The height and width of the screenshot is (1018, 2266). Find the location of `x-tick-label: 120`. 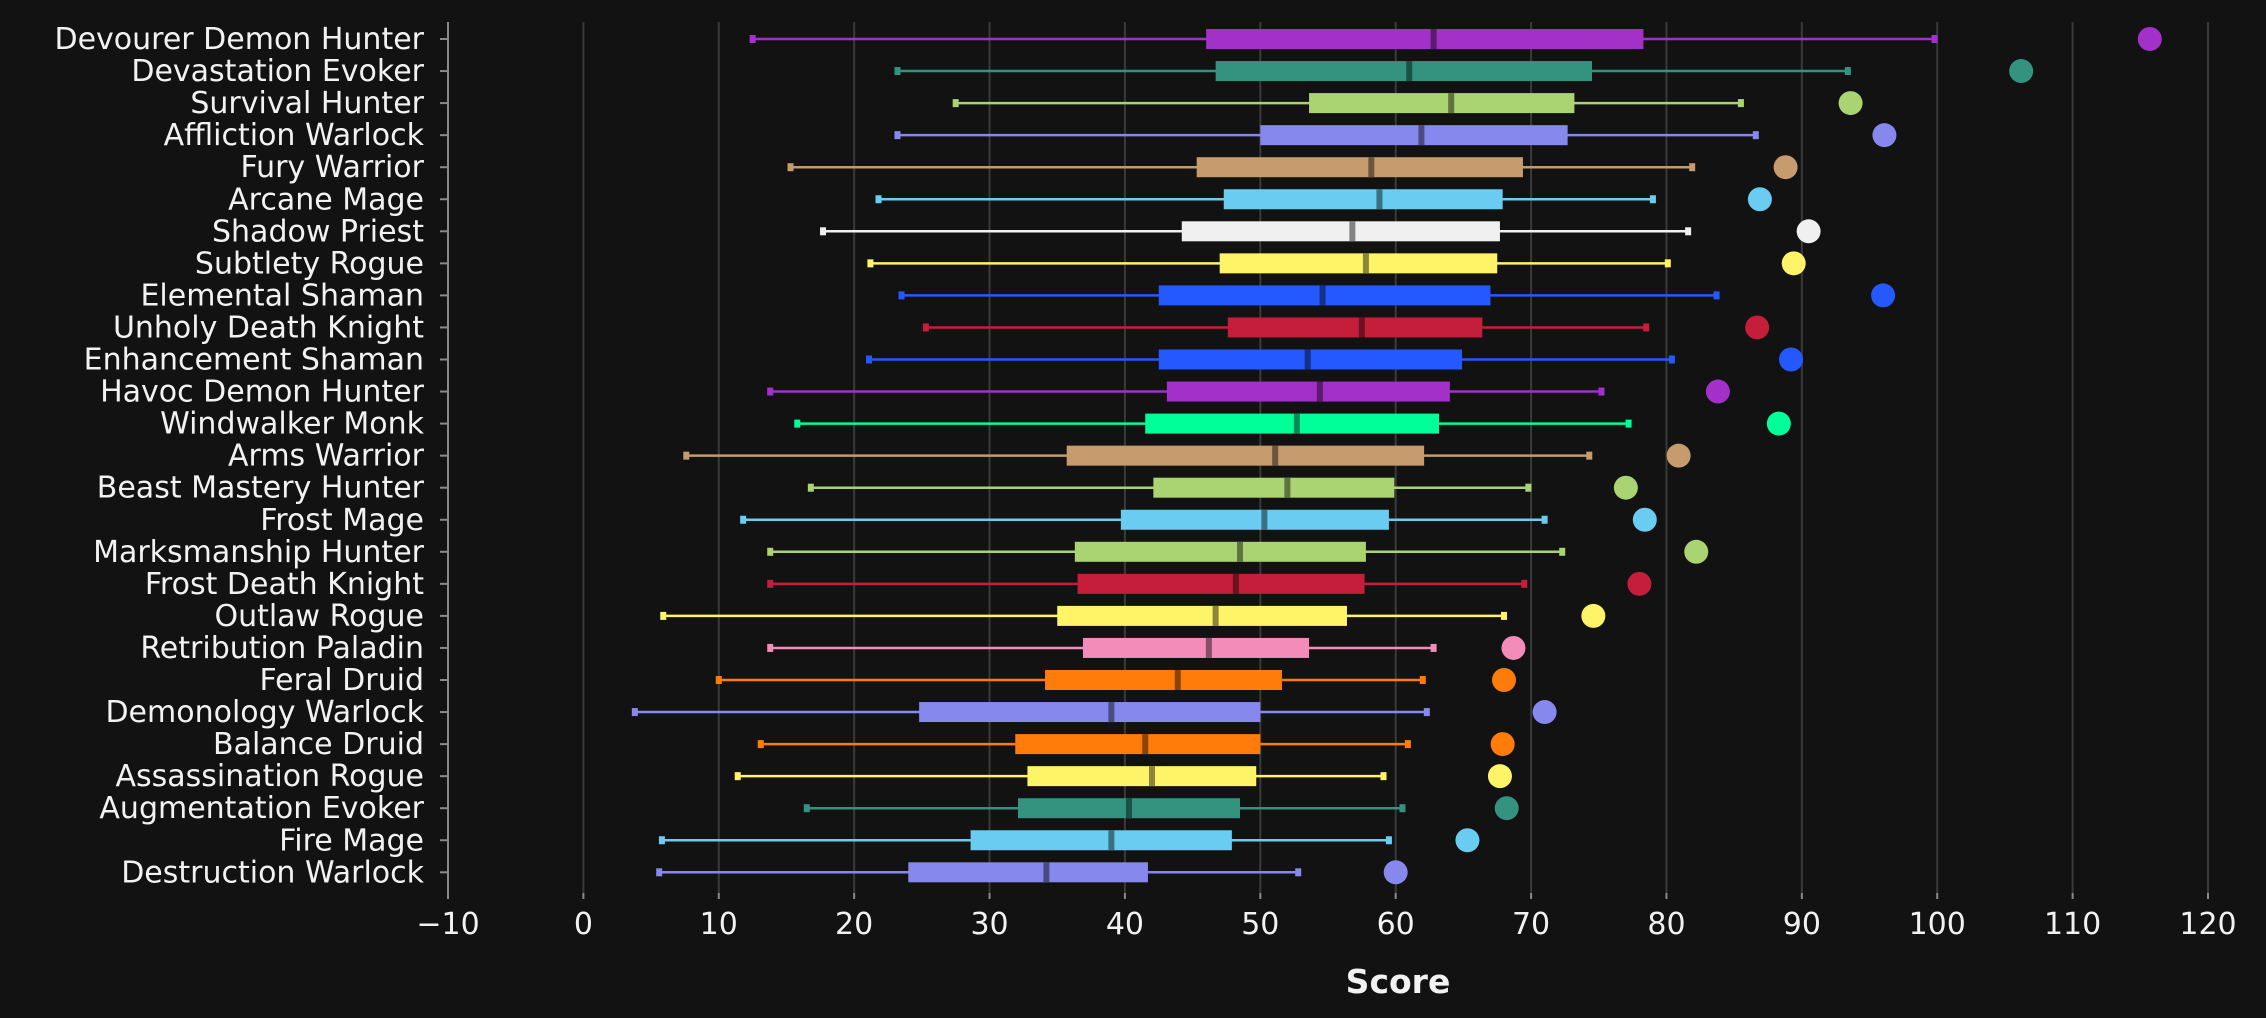

x-tick-label: 120 is located at coordinates (2207, 924).